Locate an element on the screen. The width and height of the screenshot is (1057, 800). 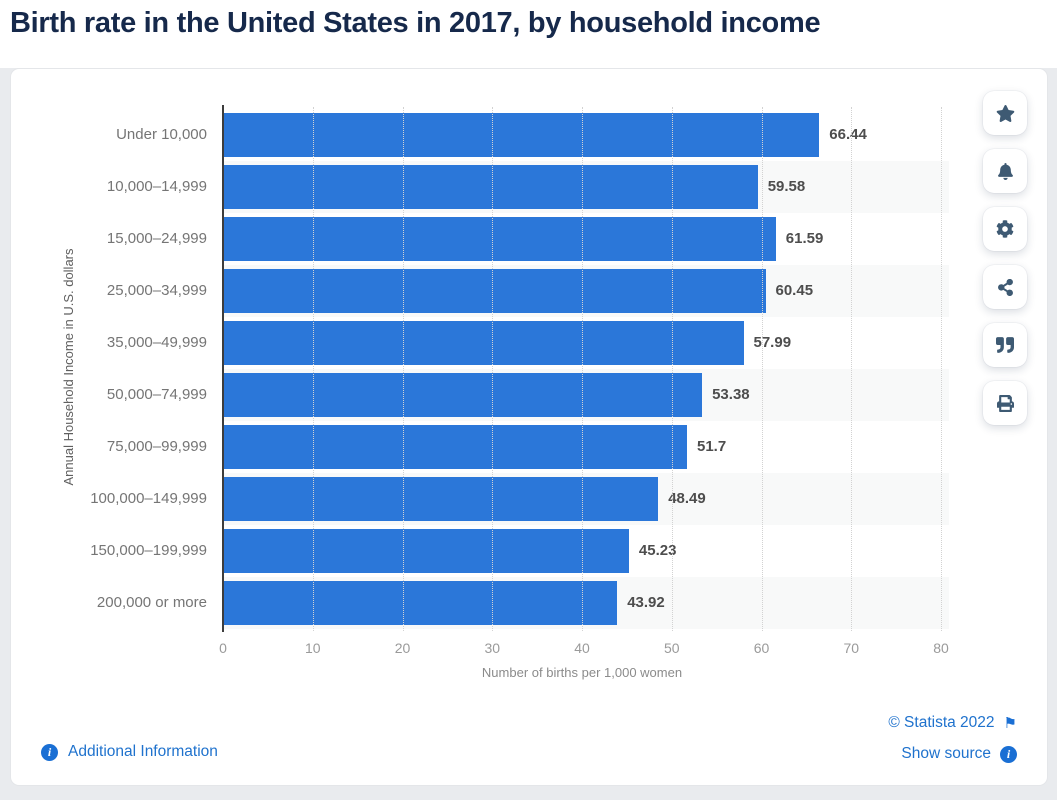
cite-button is located at coordinates (1005, 345).